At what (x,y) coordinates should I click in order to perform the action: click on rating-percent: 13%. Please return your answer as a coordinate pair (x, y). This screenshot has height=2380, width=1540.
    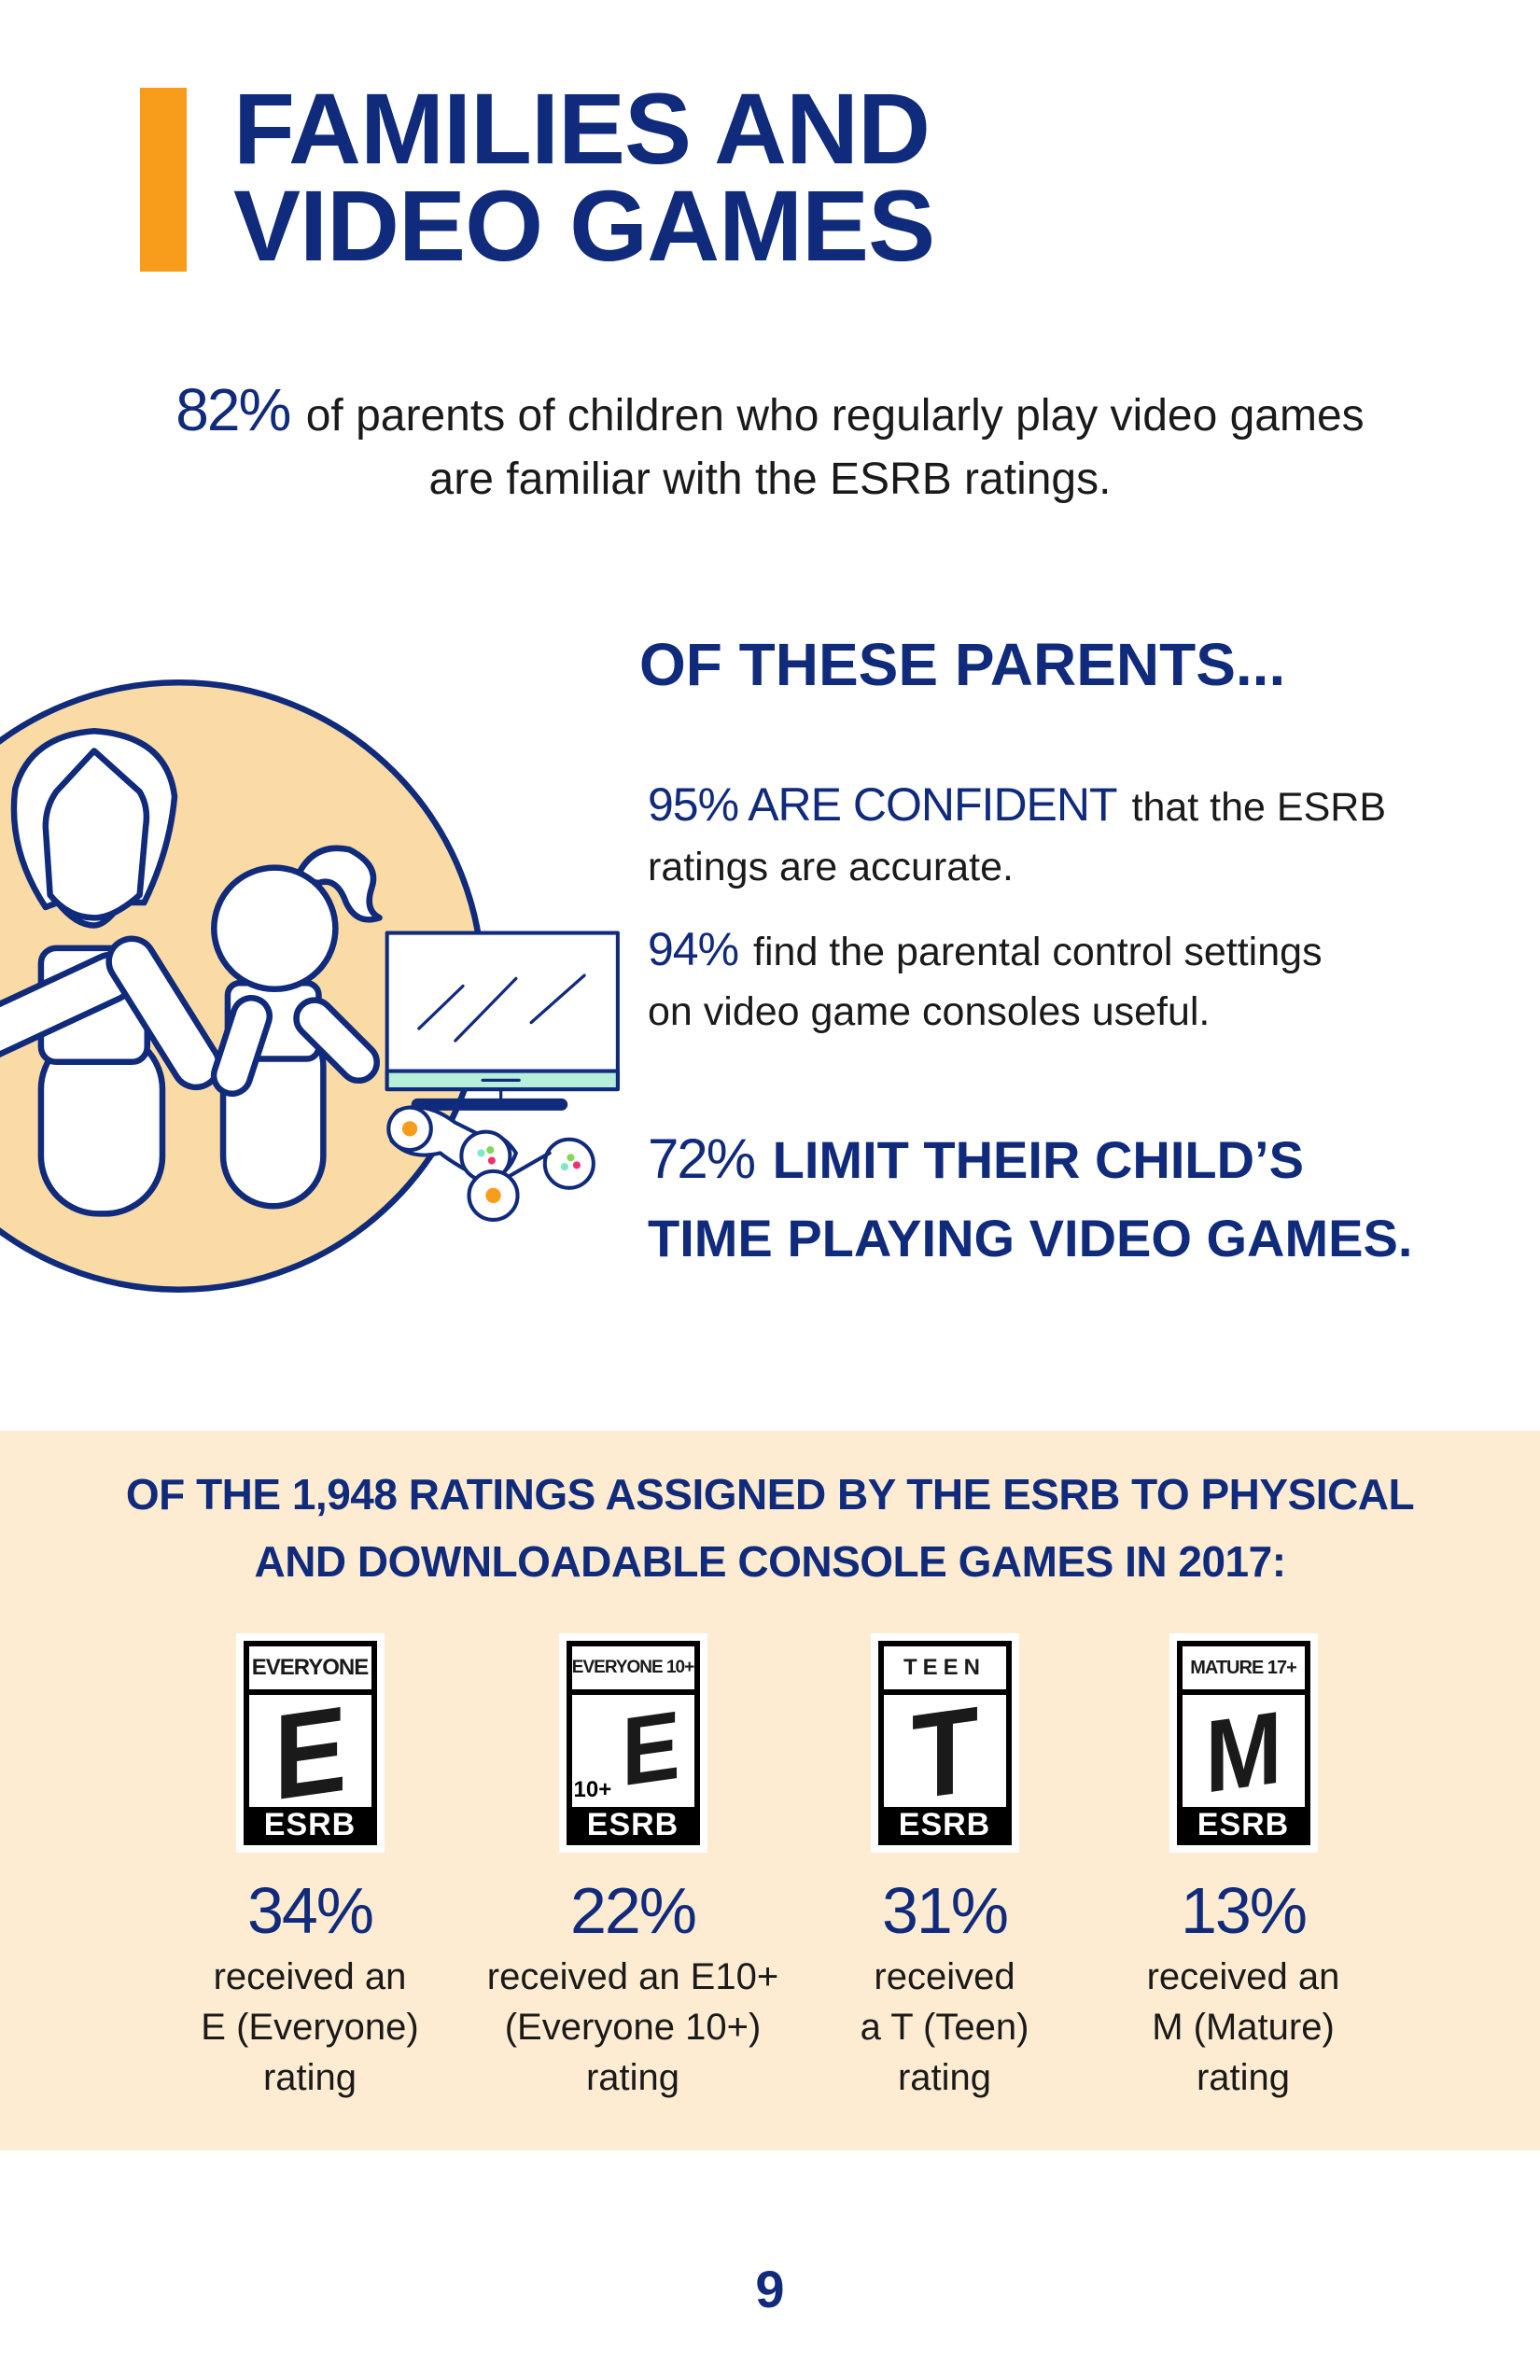
    Looking at the image, I should click on (1244, 1910).